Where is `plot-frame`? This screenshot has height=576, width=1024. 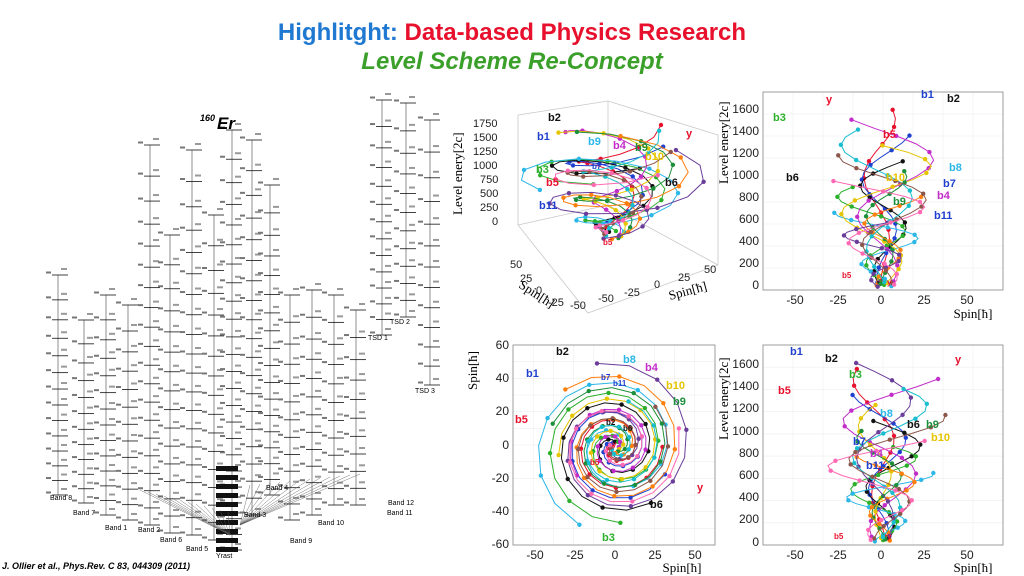
plot-frame is located at coordinates (614, 445).